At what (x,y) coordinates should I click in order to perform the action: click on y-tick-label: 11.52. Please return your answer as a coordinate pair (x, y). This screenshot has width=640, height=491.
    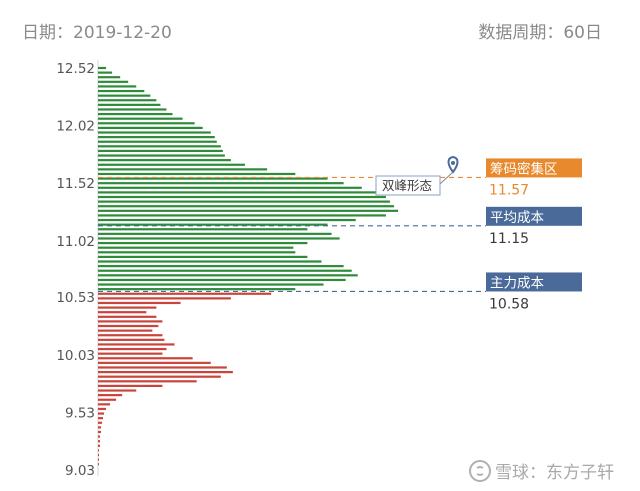
    Looking at the image, I should click on (75, 184).